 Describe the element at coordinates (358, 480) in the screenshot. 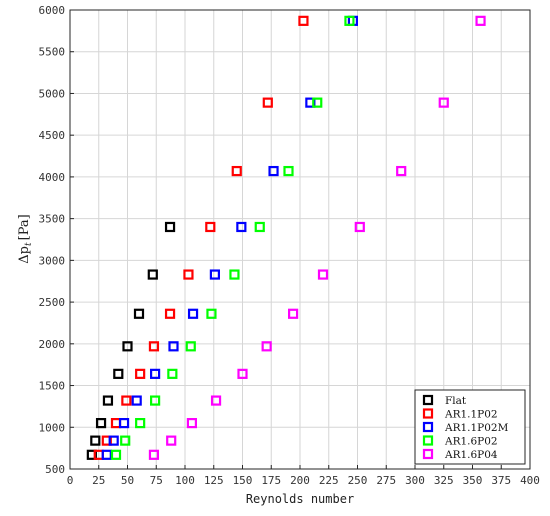

I see `x-tick-label: 250` at that location.